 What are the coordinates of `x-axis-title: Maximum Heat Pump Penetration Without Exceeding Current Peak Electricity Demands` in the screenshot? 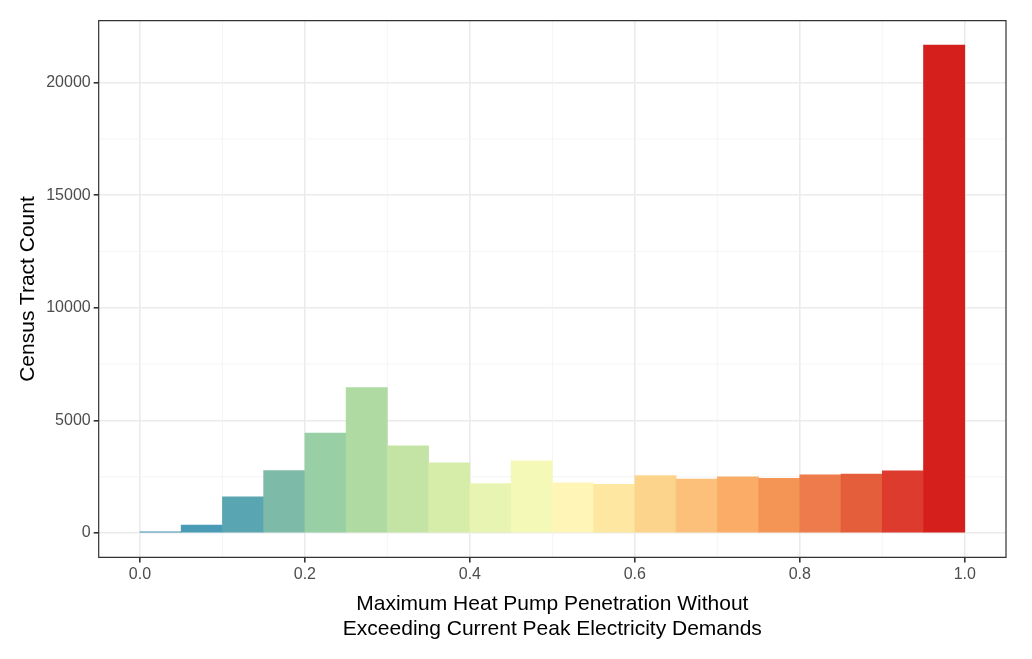 It's located at (552, 615).